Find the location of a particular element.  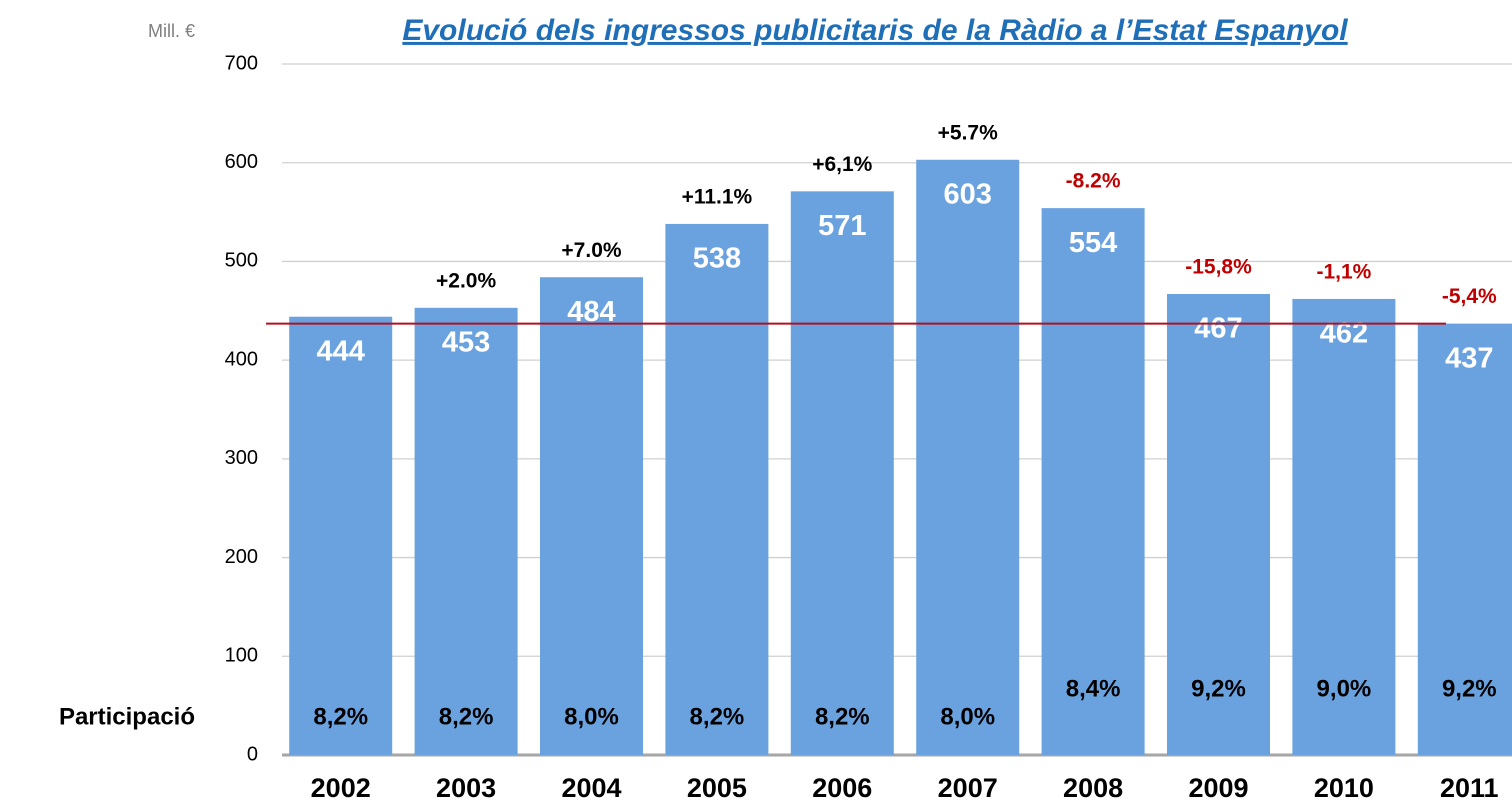

value-label: 453 is located at coordinates (466, 342).